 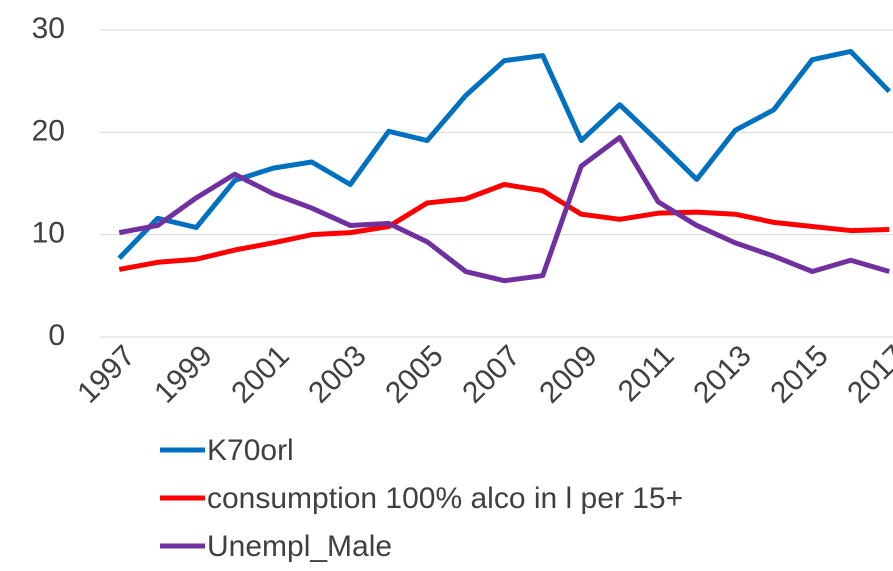 I want to click on legend-label: K70orl, so click(x=250, y=450).